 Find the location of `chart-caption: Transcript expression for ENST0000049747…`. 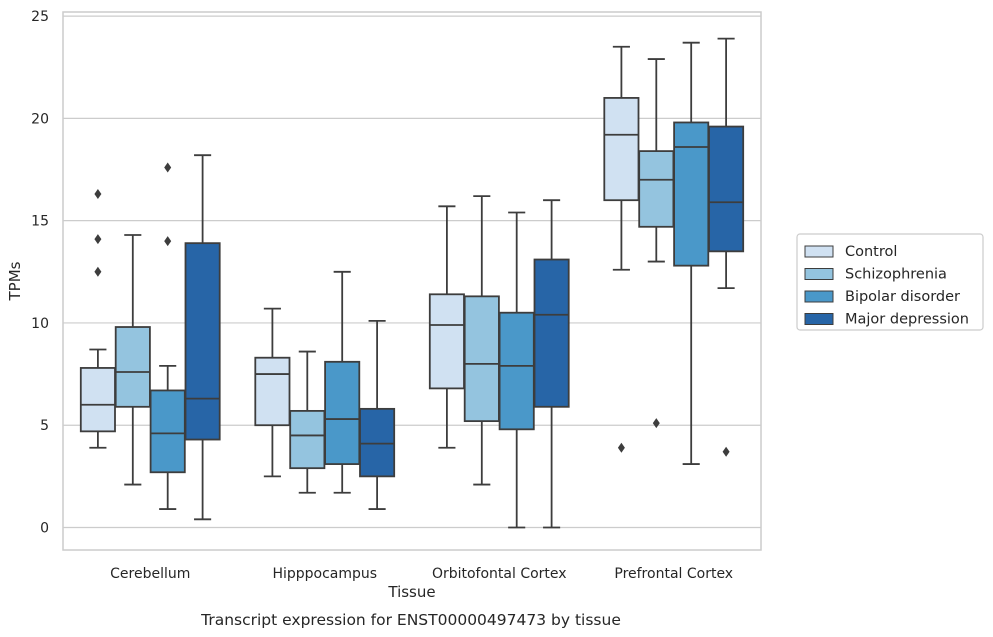

chart-caption: Transcript expression for ENST0000049747… is located at coordinates (410, 620).